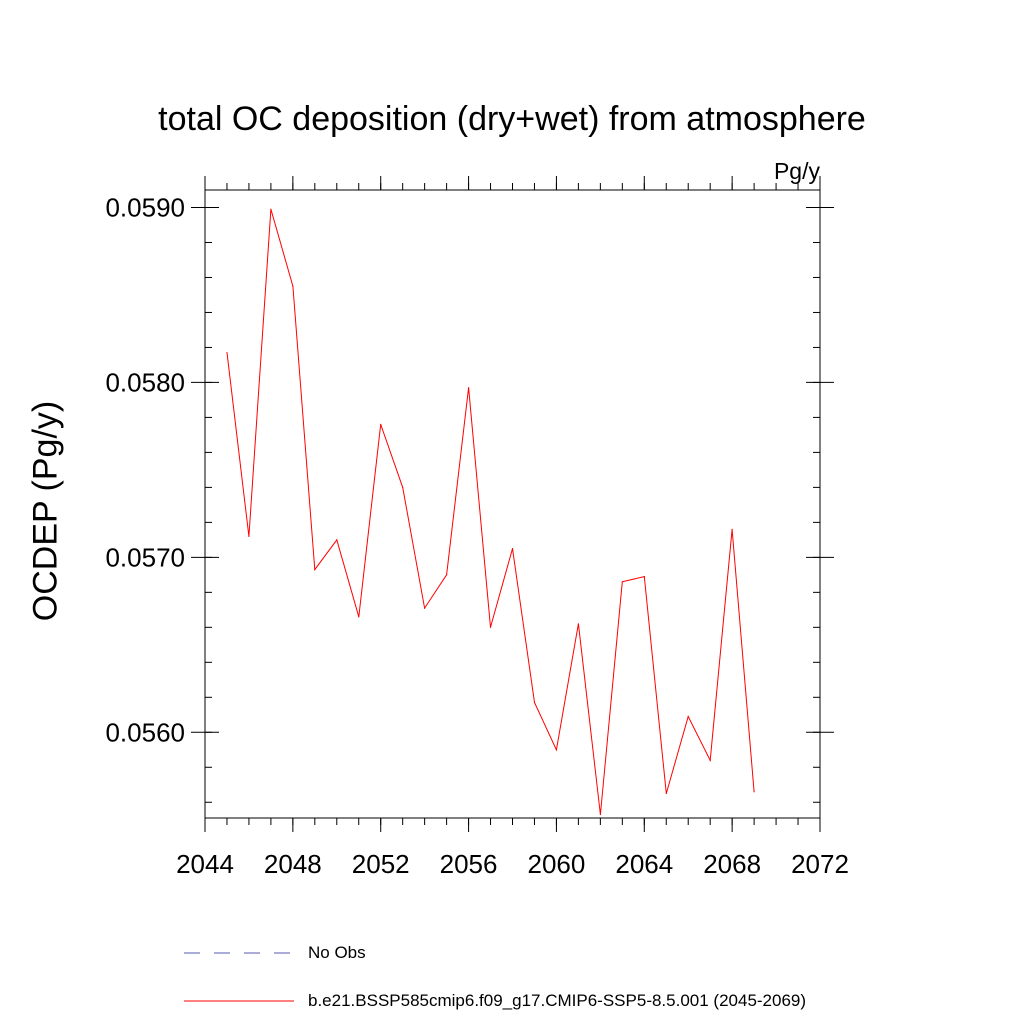  Describe the element at coordinates (145, 732) in the screenshot. I see `y-tick-label: 0.0560` at that location.